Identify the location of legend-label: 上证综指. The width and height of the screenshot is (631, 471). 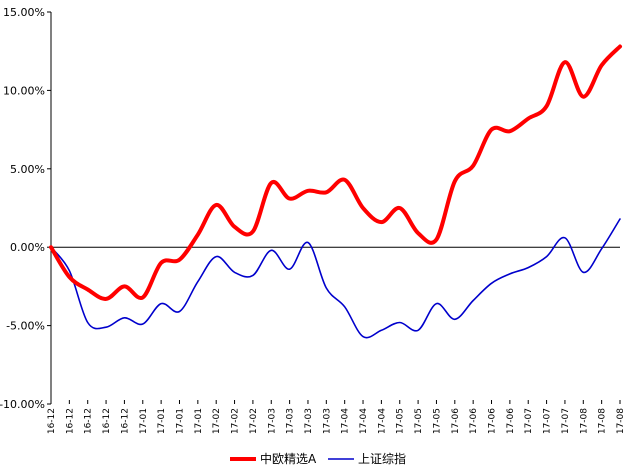
(382, 458).